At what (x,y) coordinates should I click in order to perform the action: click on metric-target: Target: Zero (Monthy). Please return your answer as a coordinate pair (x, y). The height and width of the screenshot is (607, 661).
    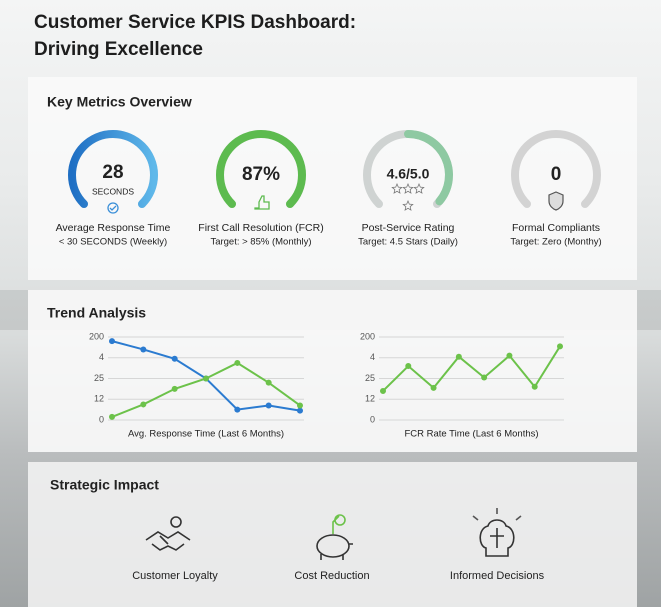
    Looking at the image, I should click on (555, 242).